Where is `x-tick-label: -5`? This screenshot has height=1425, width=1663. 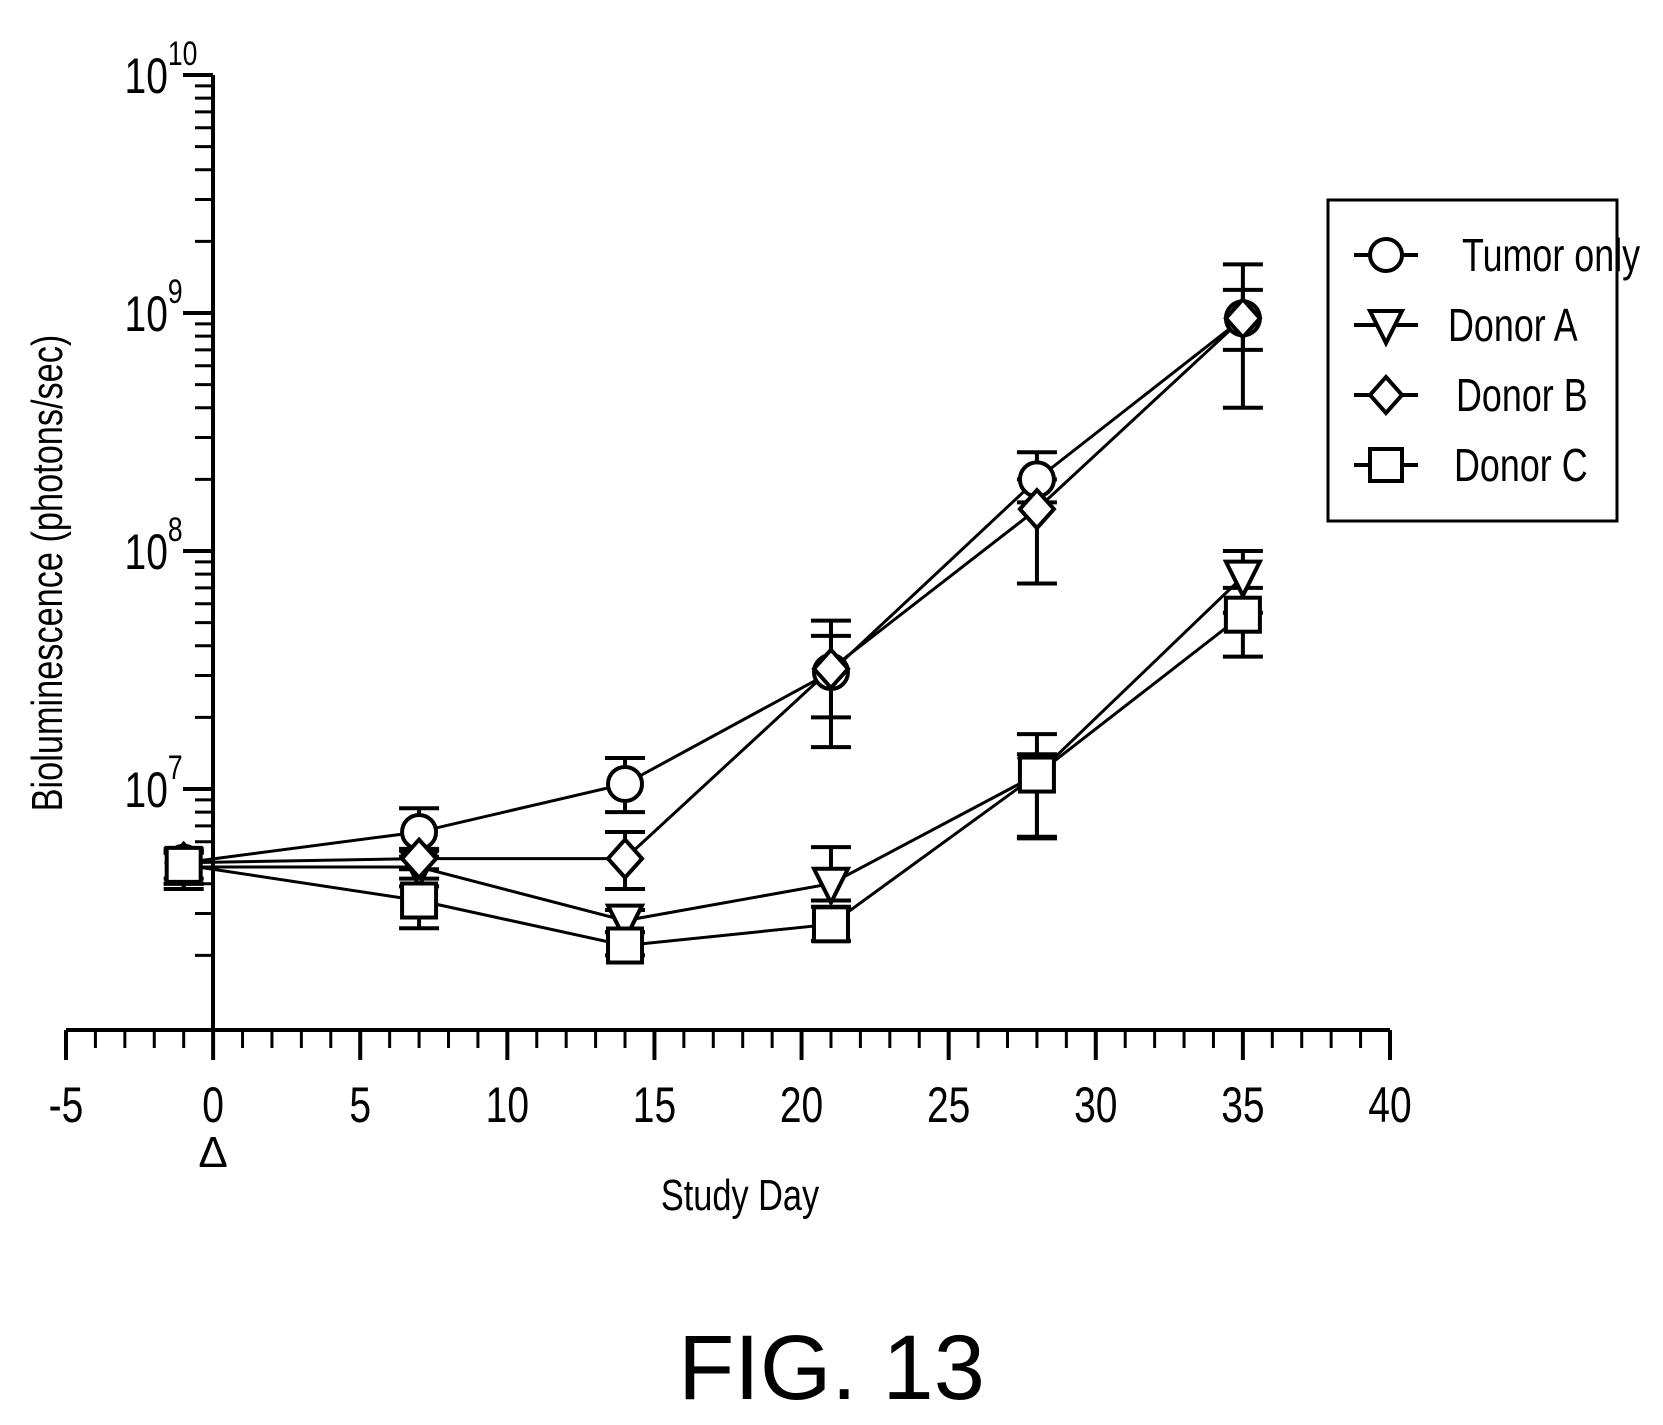 x-tick-label: -5 is located at coordinates (66, 1104).